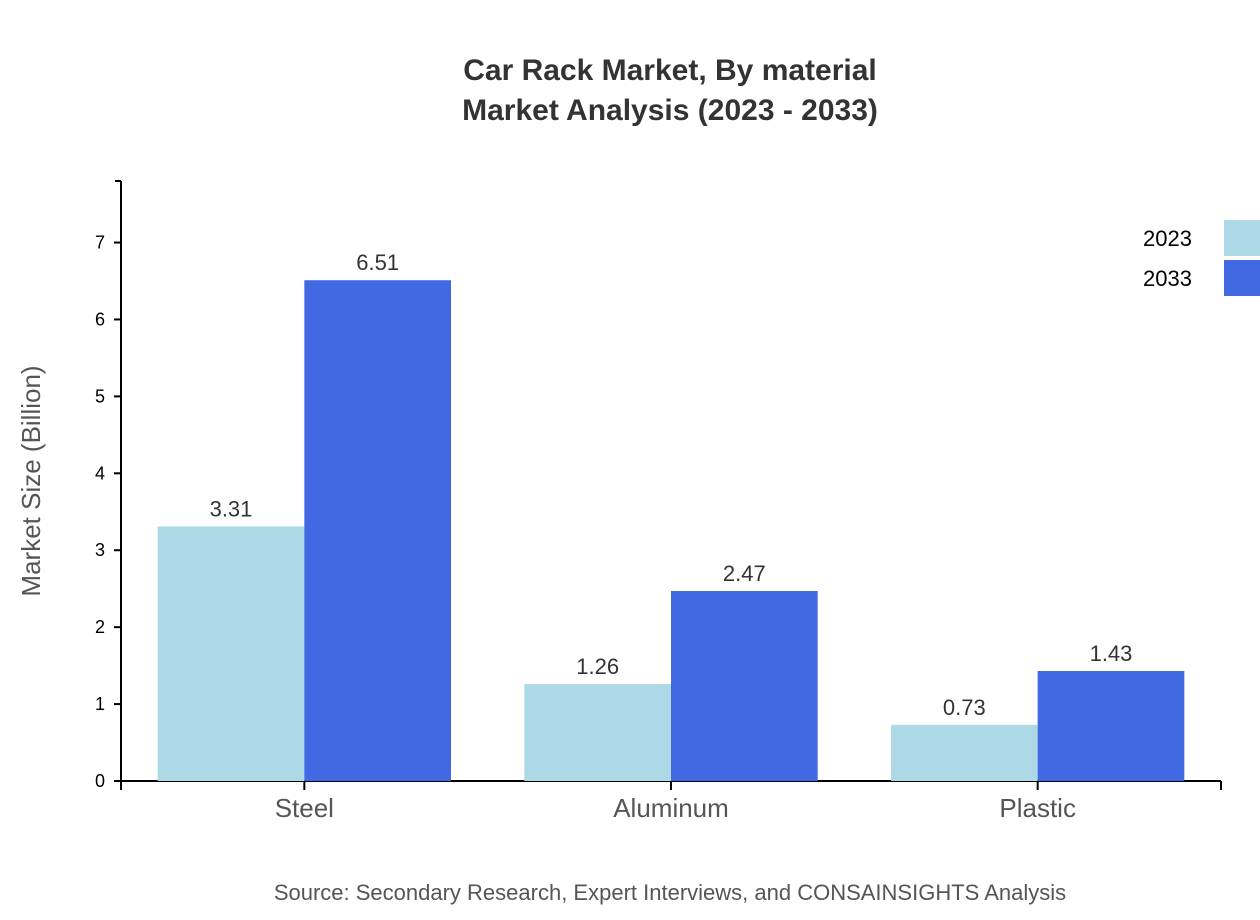 The width and height of the screenshot is (1260, 920). Describe the element at coordinates (231, 653) in the screenshot. I see `bar-2023-steel` at that location.